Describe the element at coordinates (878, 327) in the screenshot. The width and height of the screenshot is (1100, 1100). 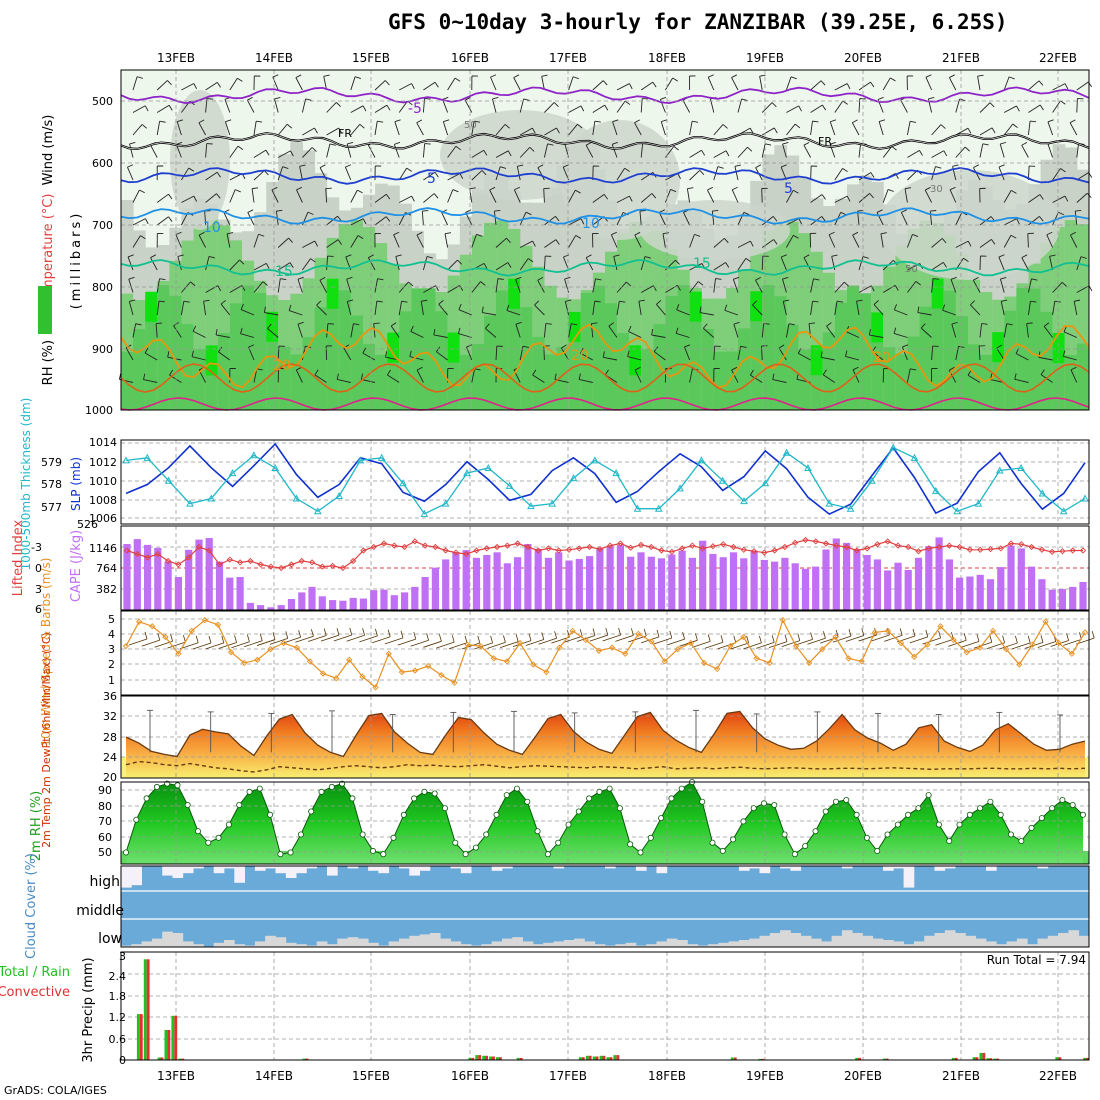
I see `rh-peak-patch` at that location.